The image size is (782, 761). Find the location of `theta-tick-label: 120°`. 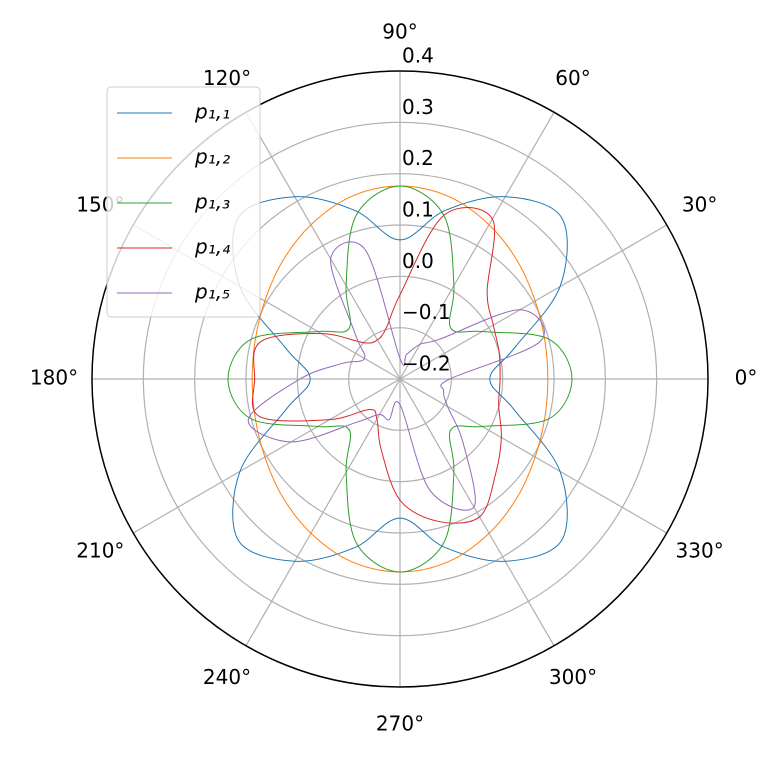

theta-tick-label: 120° is located at coordinates (227, 78).